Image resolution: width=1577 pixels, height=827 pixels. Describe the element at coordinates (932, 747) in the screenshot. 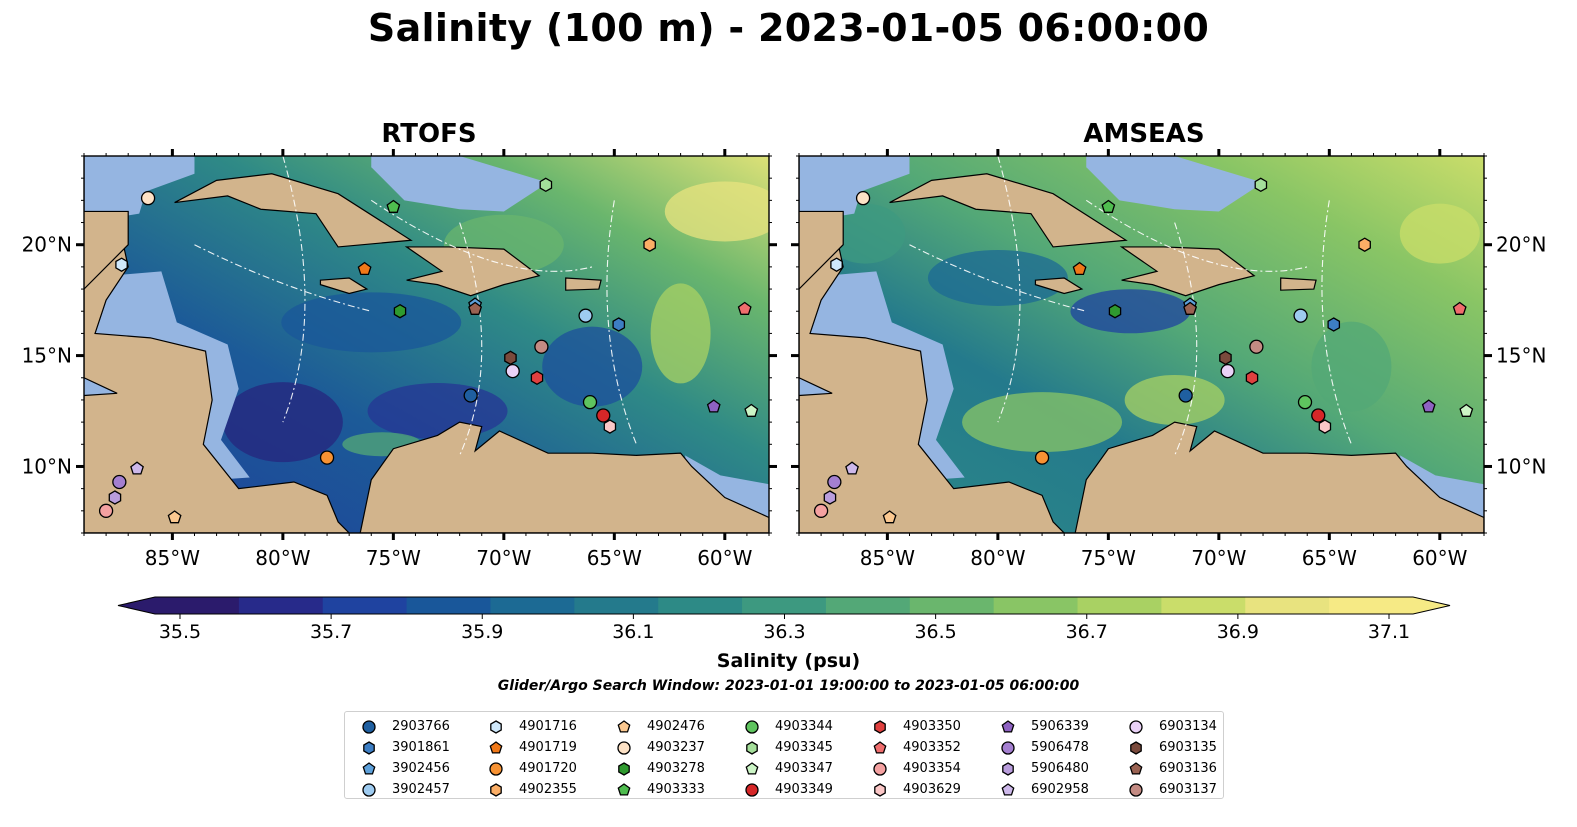

I see `legend-label: 4903352` at that location.